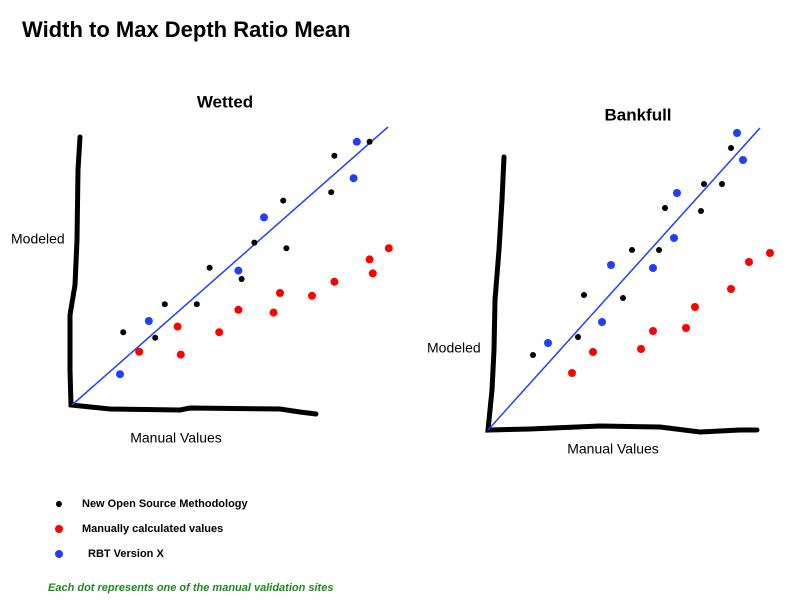 The height and width of the screenshot is (600, 800). I want to click on chart-title: Bankfull, so click(637, 114).